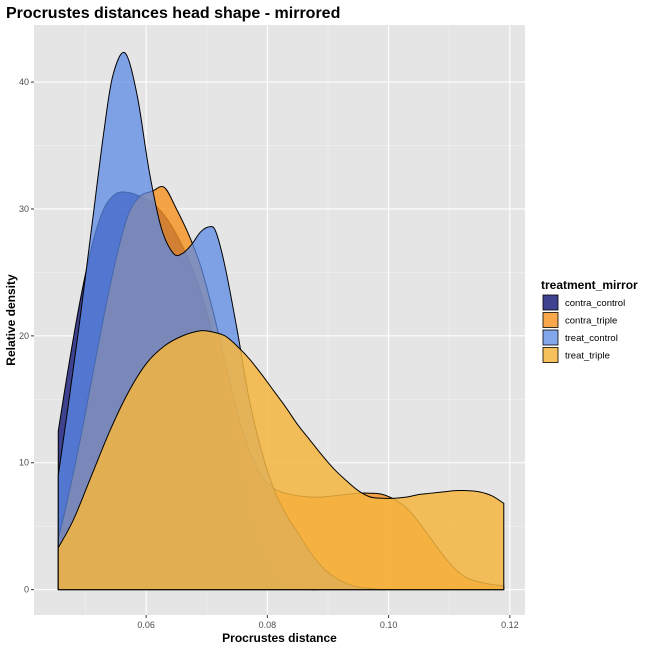 The height and width of the screenshot is (650, 650). Describe the element at coordinates (11, 320) in the screenshot. I see `y-axis-title: Relative density` at that location.